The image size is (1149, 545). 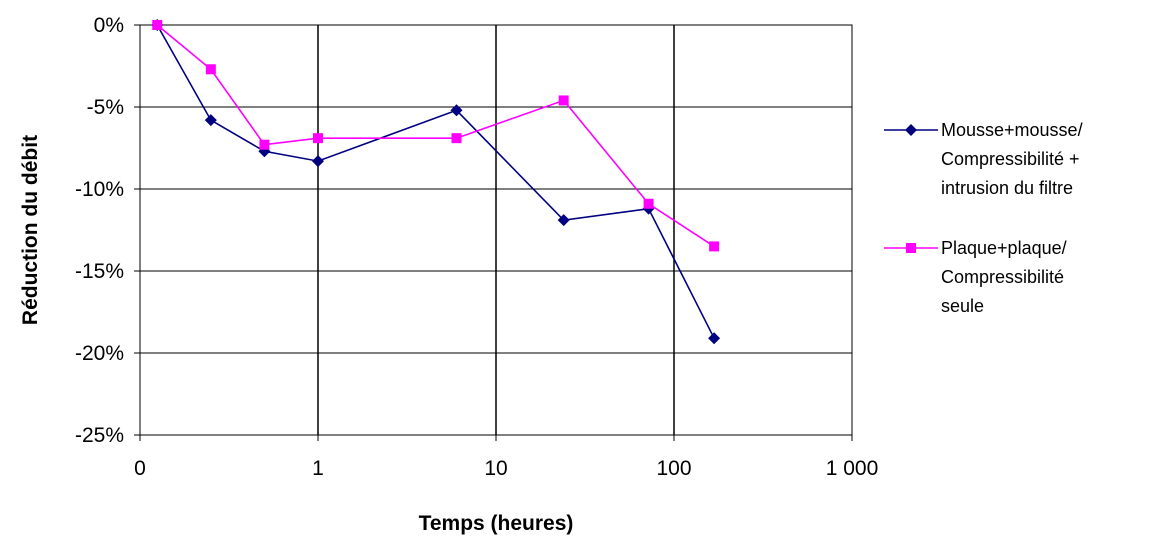 What do you see at coordinates (99, 189) in the screenshot?
I see `y-tick-label: -10%` at bounding box center [99, 189].